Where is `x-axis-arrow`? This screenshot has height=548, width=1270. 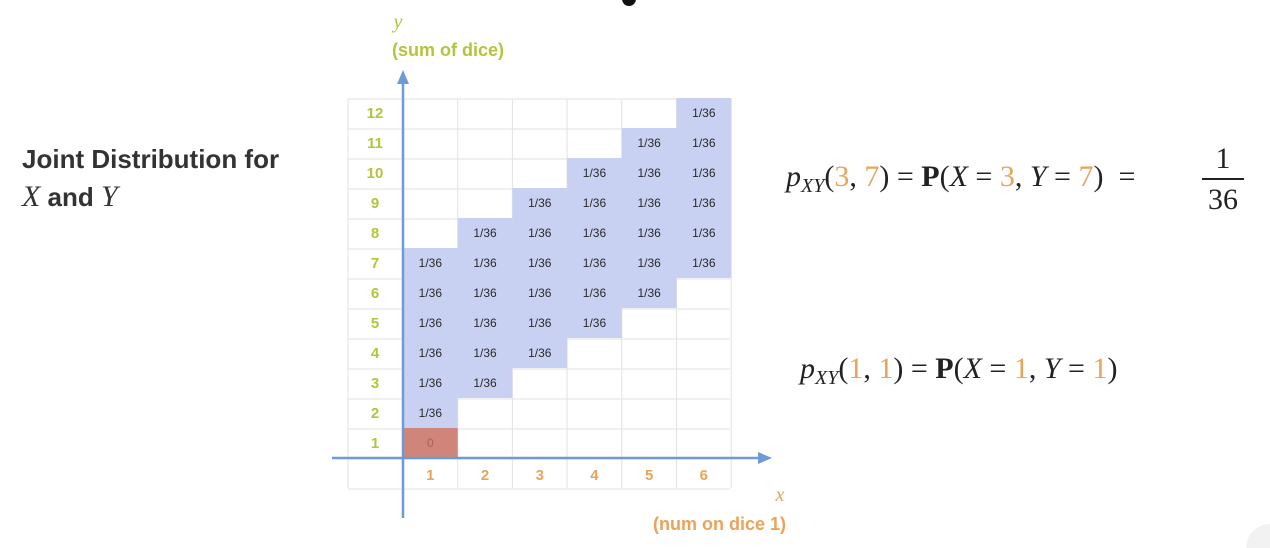
x-axis-arrow is located at coordinates (765, 458).